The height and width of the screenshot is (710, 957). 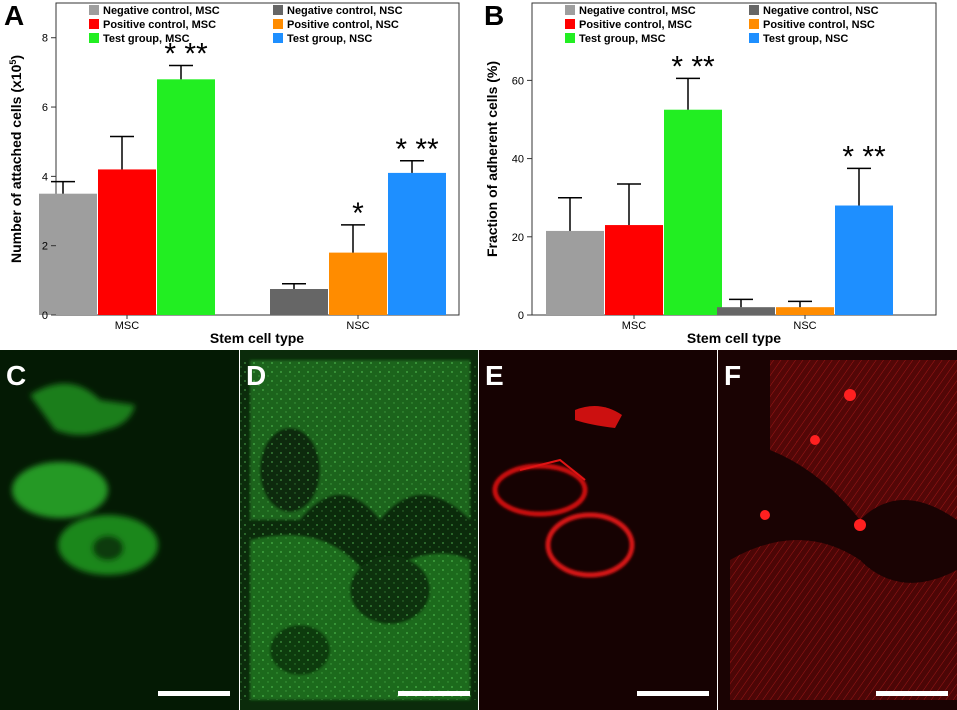 I want to click on micrograph-c-cells, so click(x=85, y=479).